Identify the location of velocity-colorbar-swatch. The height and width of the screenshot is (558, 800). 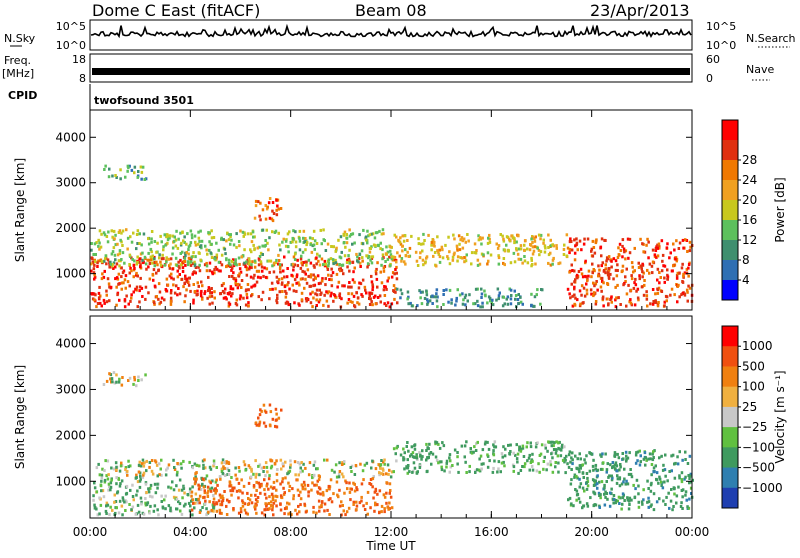
(730, 458).